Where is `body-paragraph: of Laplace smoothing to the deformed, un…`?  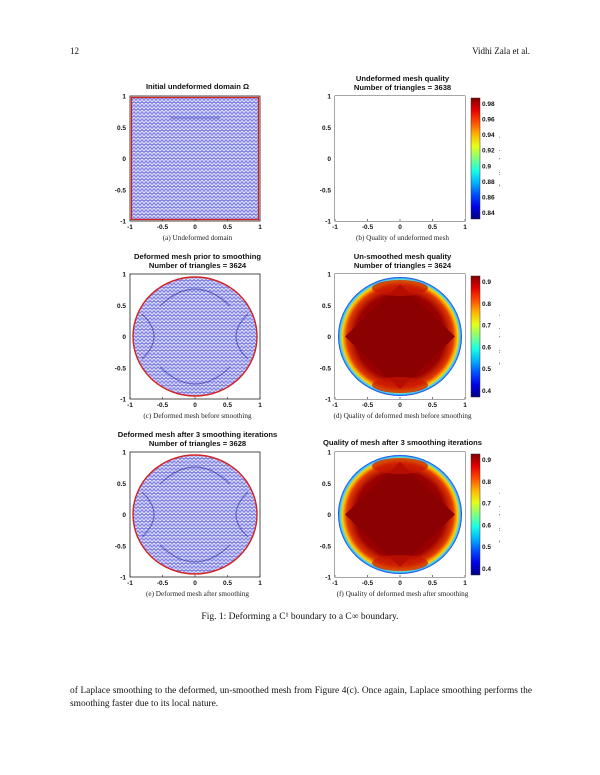 body-paragraph: of Laplace smoothing to the deformed, un… is located at coordinates (301, 697).